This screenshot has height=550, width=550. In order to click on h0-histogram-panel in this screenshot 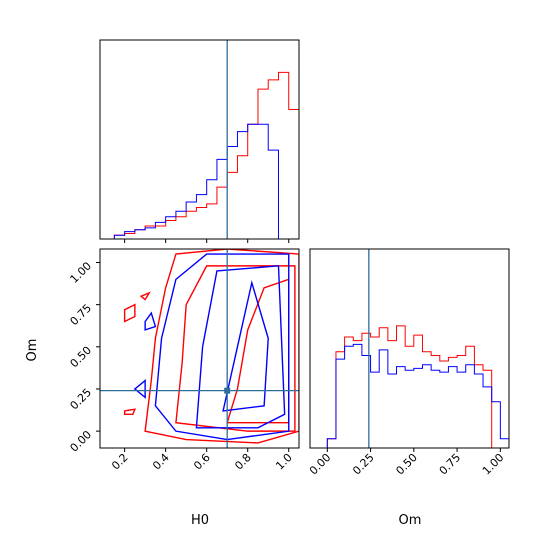, I will do `click(199, 141)`.